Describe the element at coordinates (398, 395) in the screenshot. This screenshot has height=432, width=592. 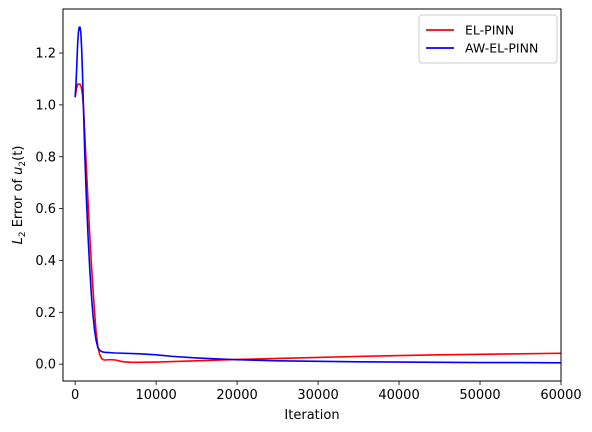
I see `x-tick-label: 40000` at that location.